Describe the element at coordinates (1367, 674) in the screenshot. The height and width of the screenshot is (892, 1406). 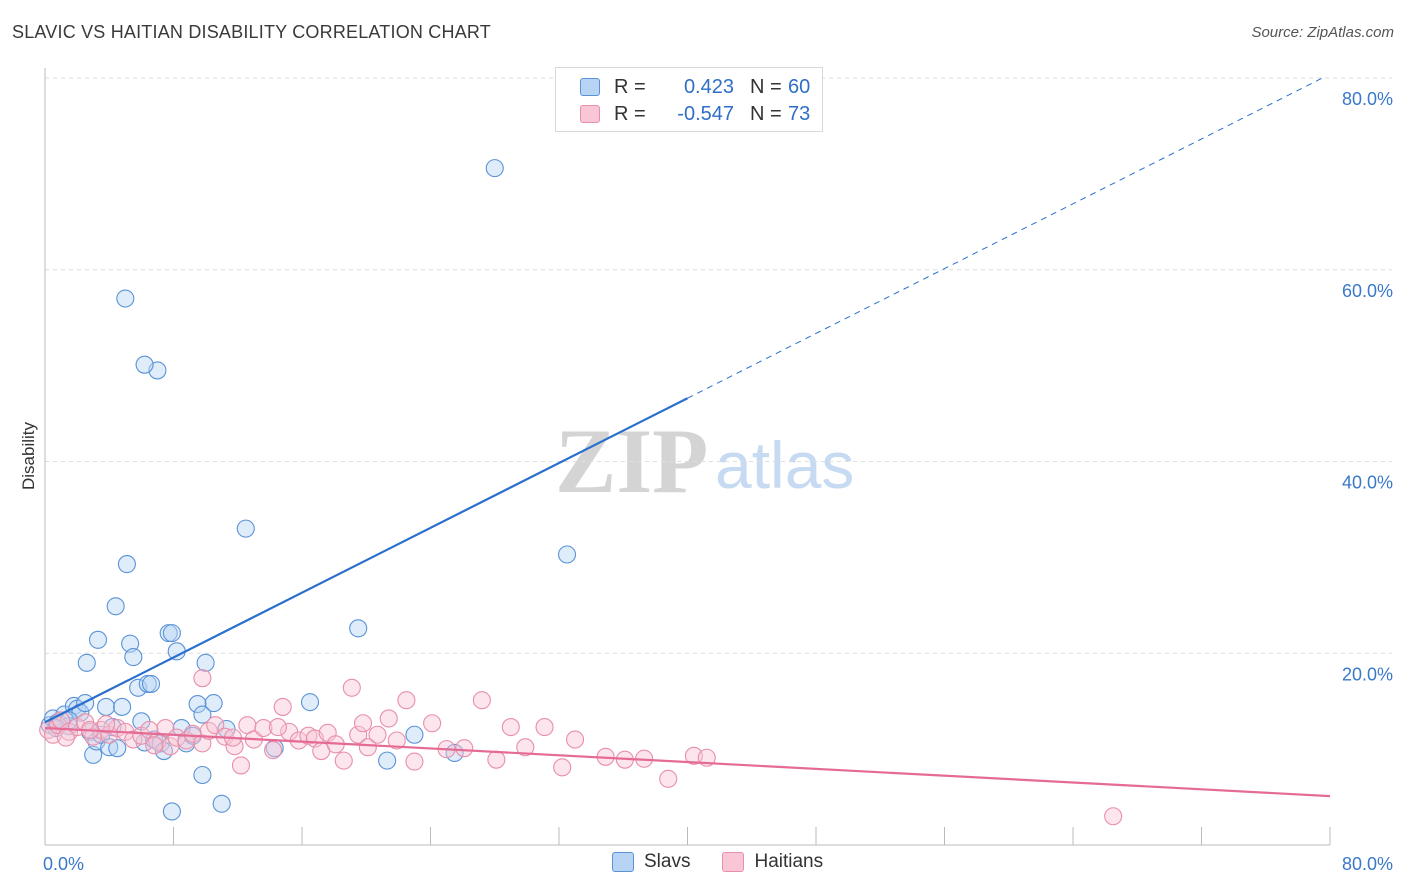
I see `y-tick-label: 20.0%` at that location.